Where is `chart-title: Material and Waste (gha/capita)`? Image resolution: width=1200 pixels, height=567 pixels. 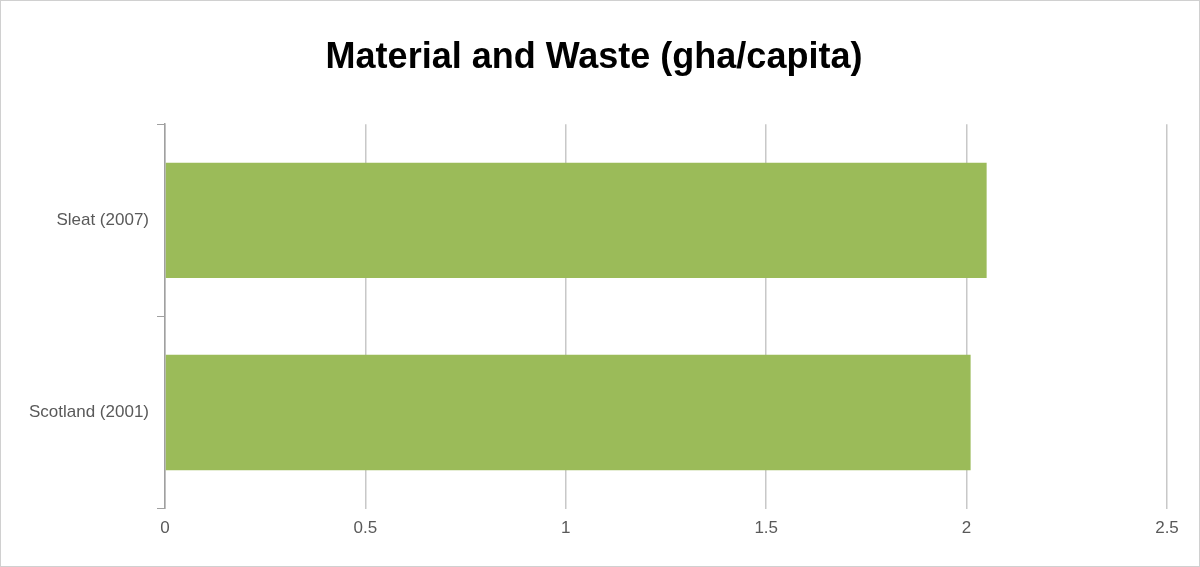
chart-title: Material and Waste (gha/capita) is located at coordinates (594, 55).